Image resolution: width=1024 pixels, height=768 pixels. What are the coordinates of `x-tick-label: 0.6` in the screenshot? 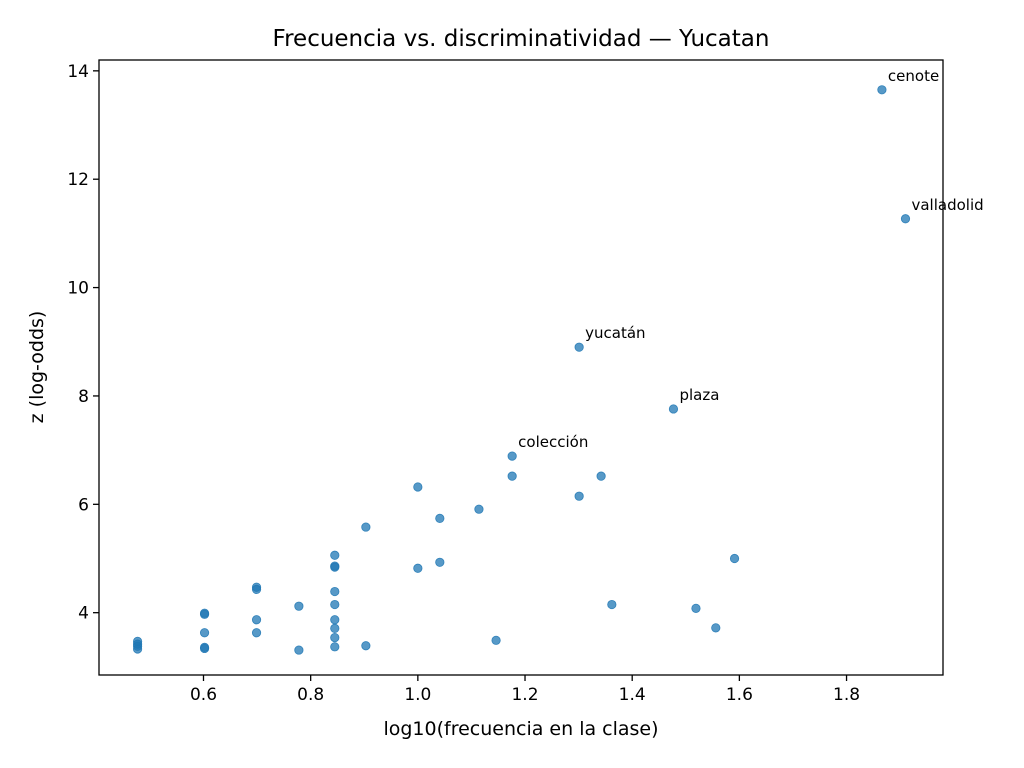 It's located at (203, 695).